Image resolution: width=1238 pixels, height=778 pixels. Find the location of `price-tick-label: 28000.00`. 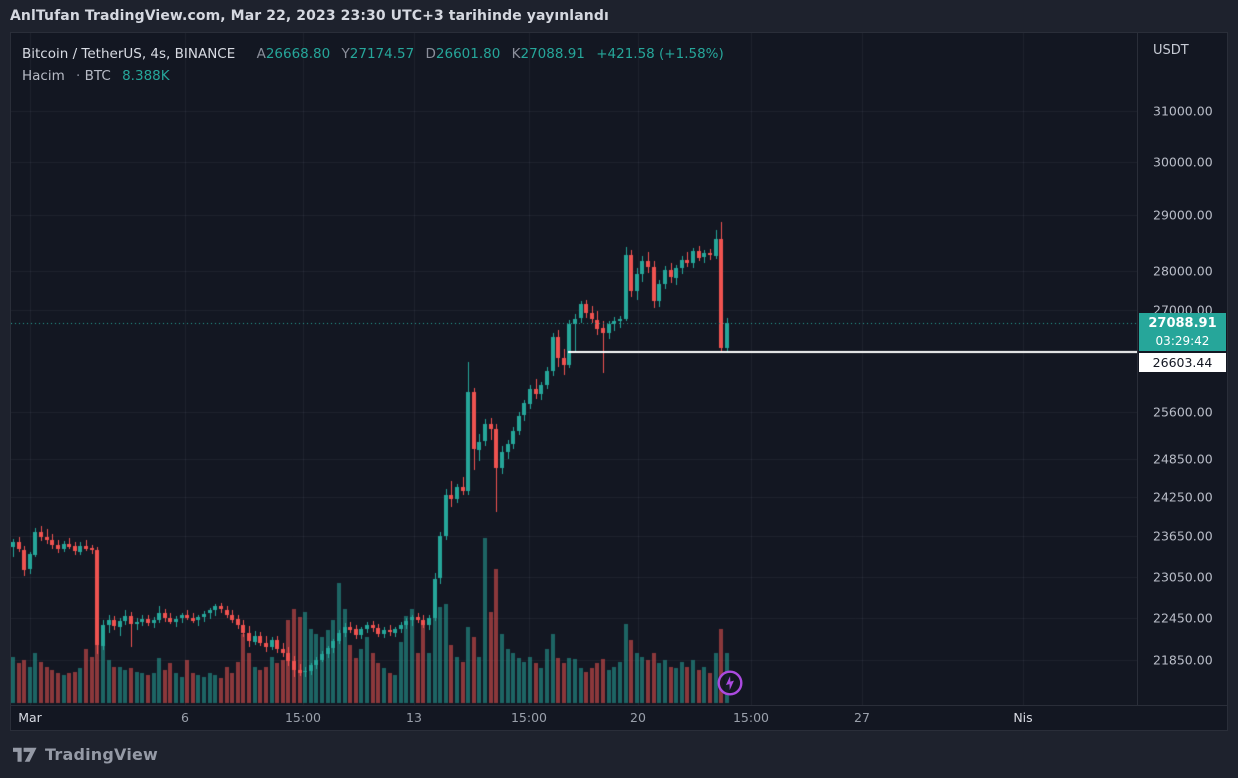

price-tick-label: 28000.00 is located at coordinates (1183, 271).